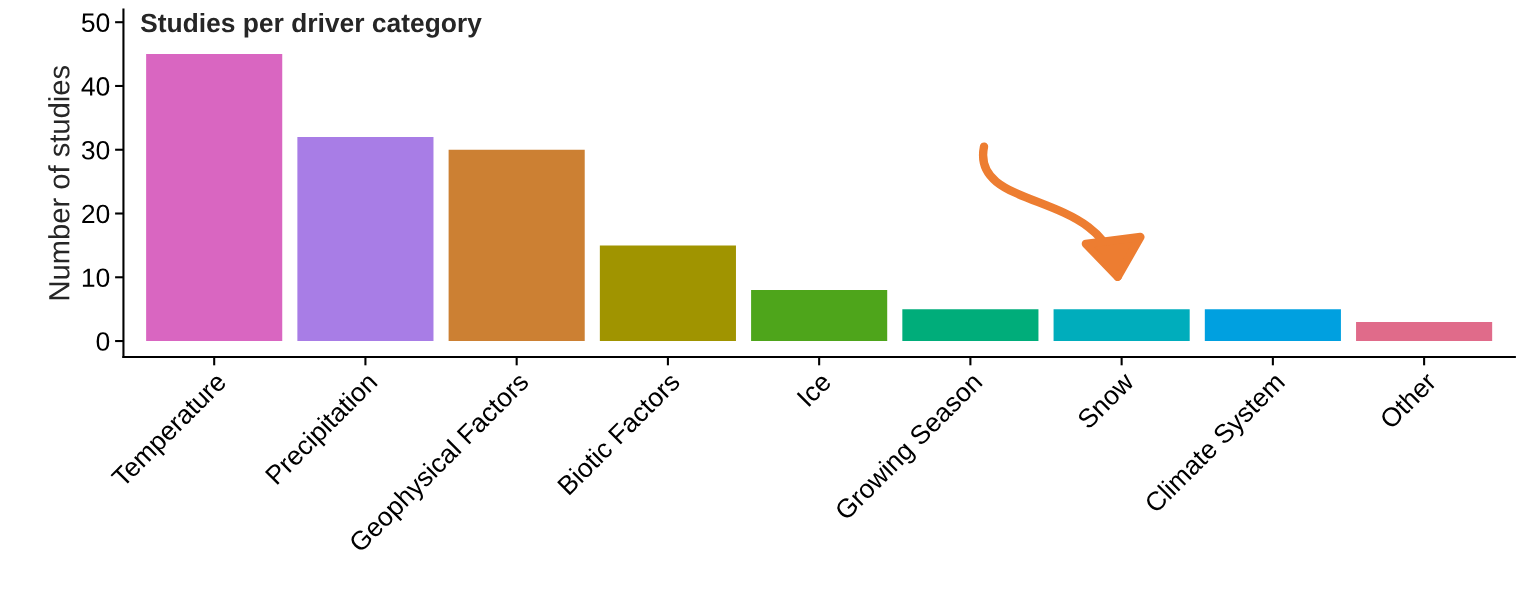 Image resolution: width=1524 pixels, height=614 pixels. Describe the element at coordinates (95, 86) in the screenshot. I see `y-tick-label: 40` at that location.